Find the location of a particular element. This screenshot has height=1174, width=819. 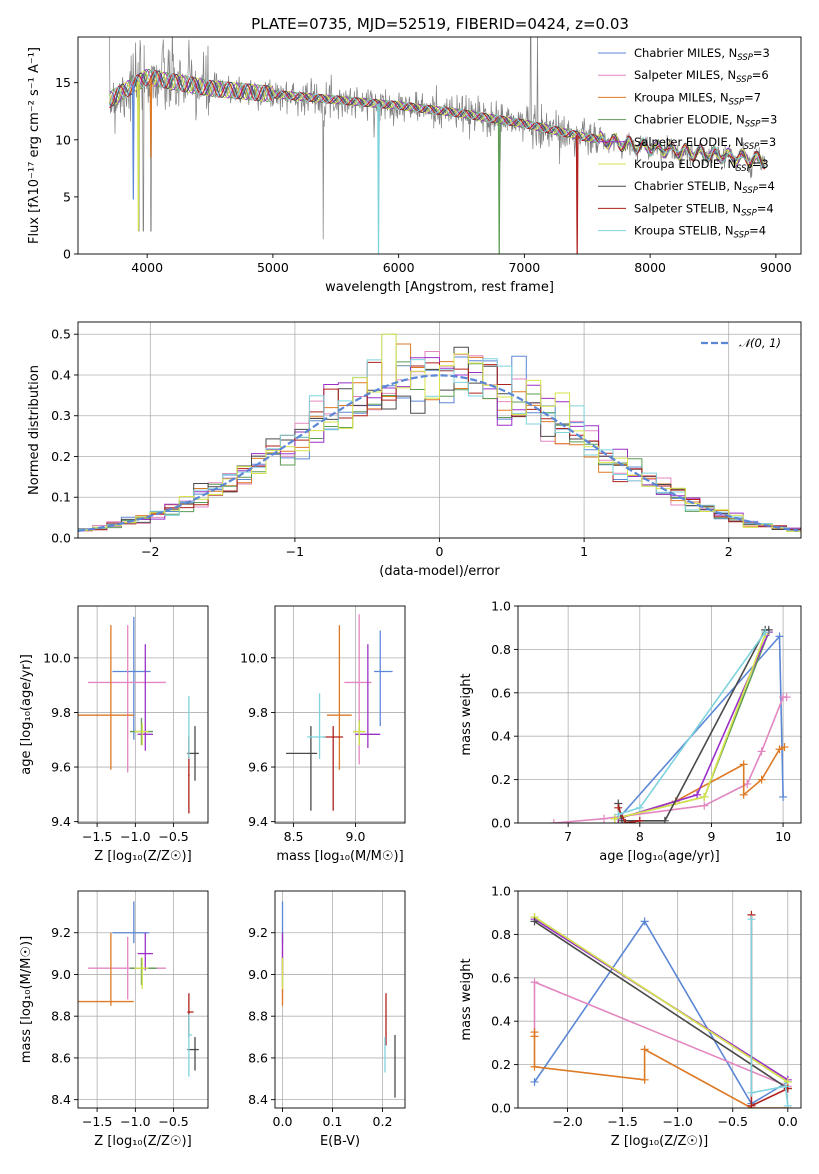

x-tick-label: 10 is located at coordinates (783, 836).